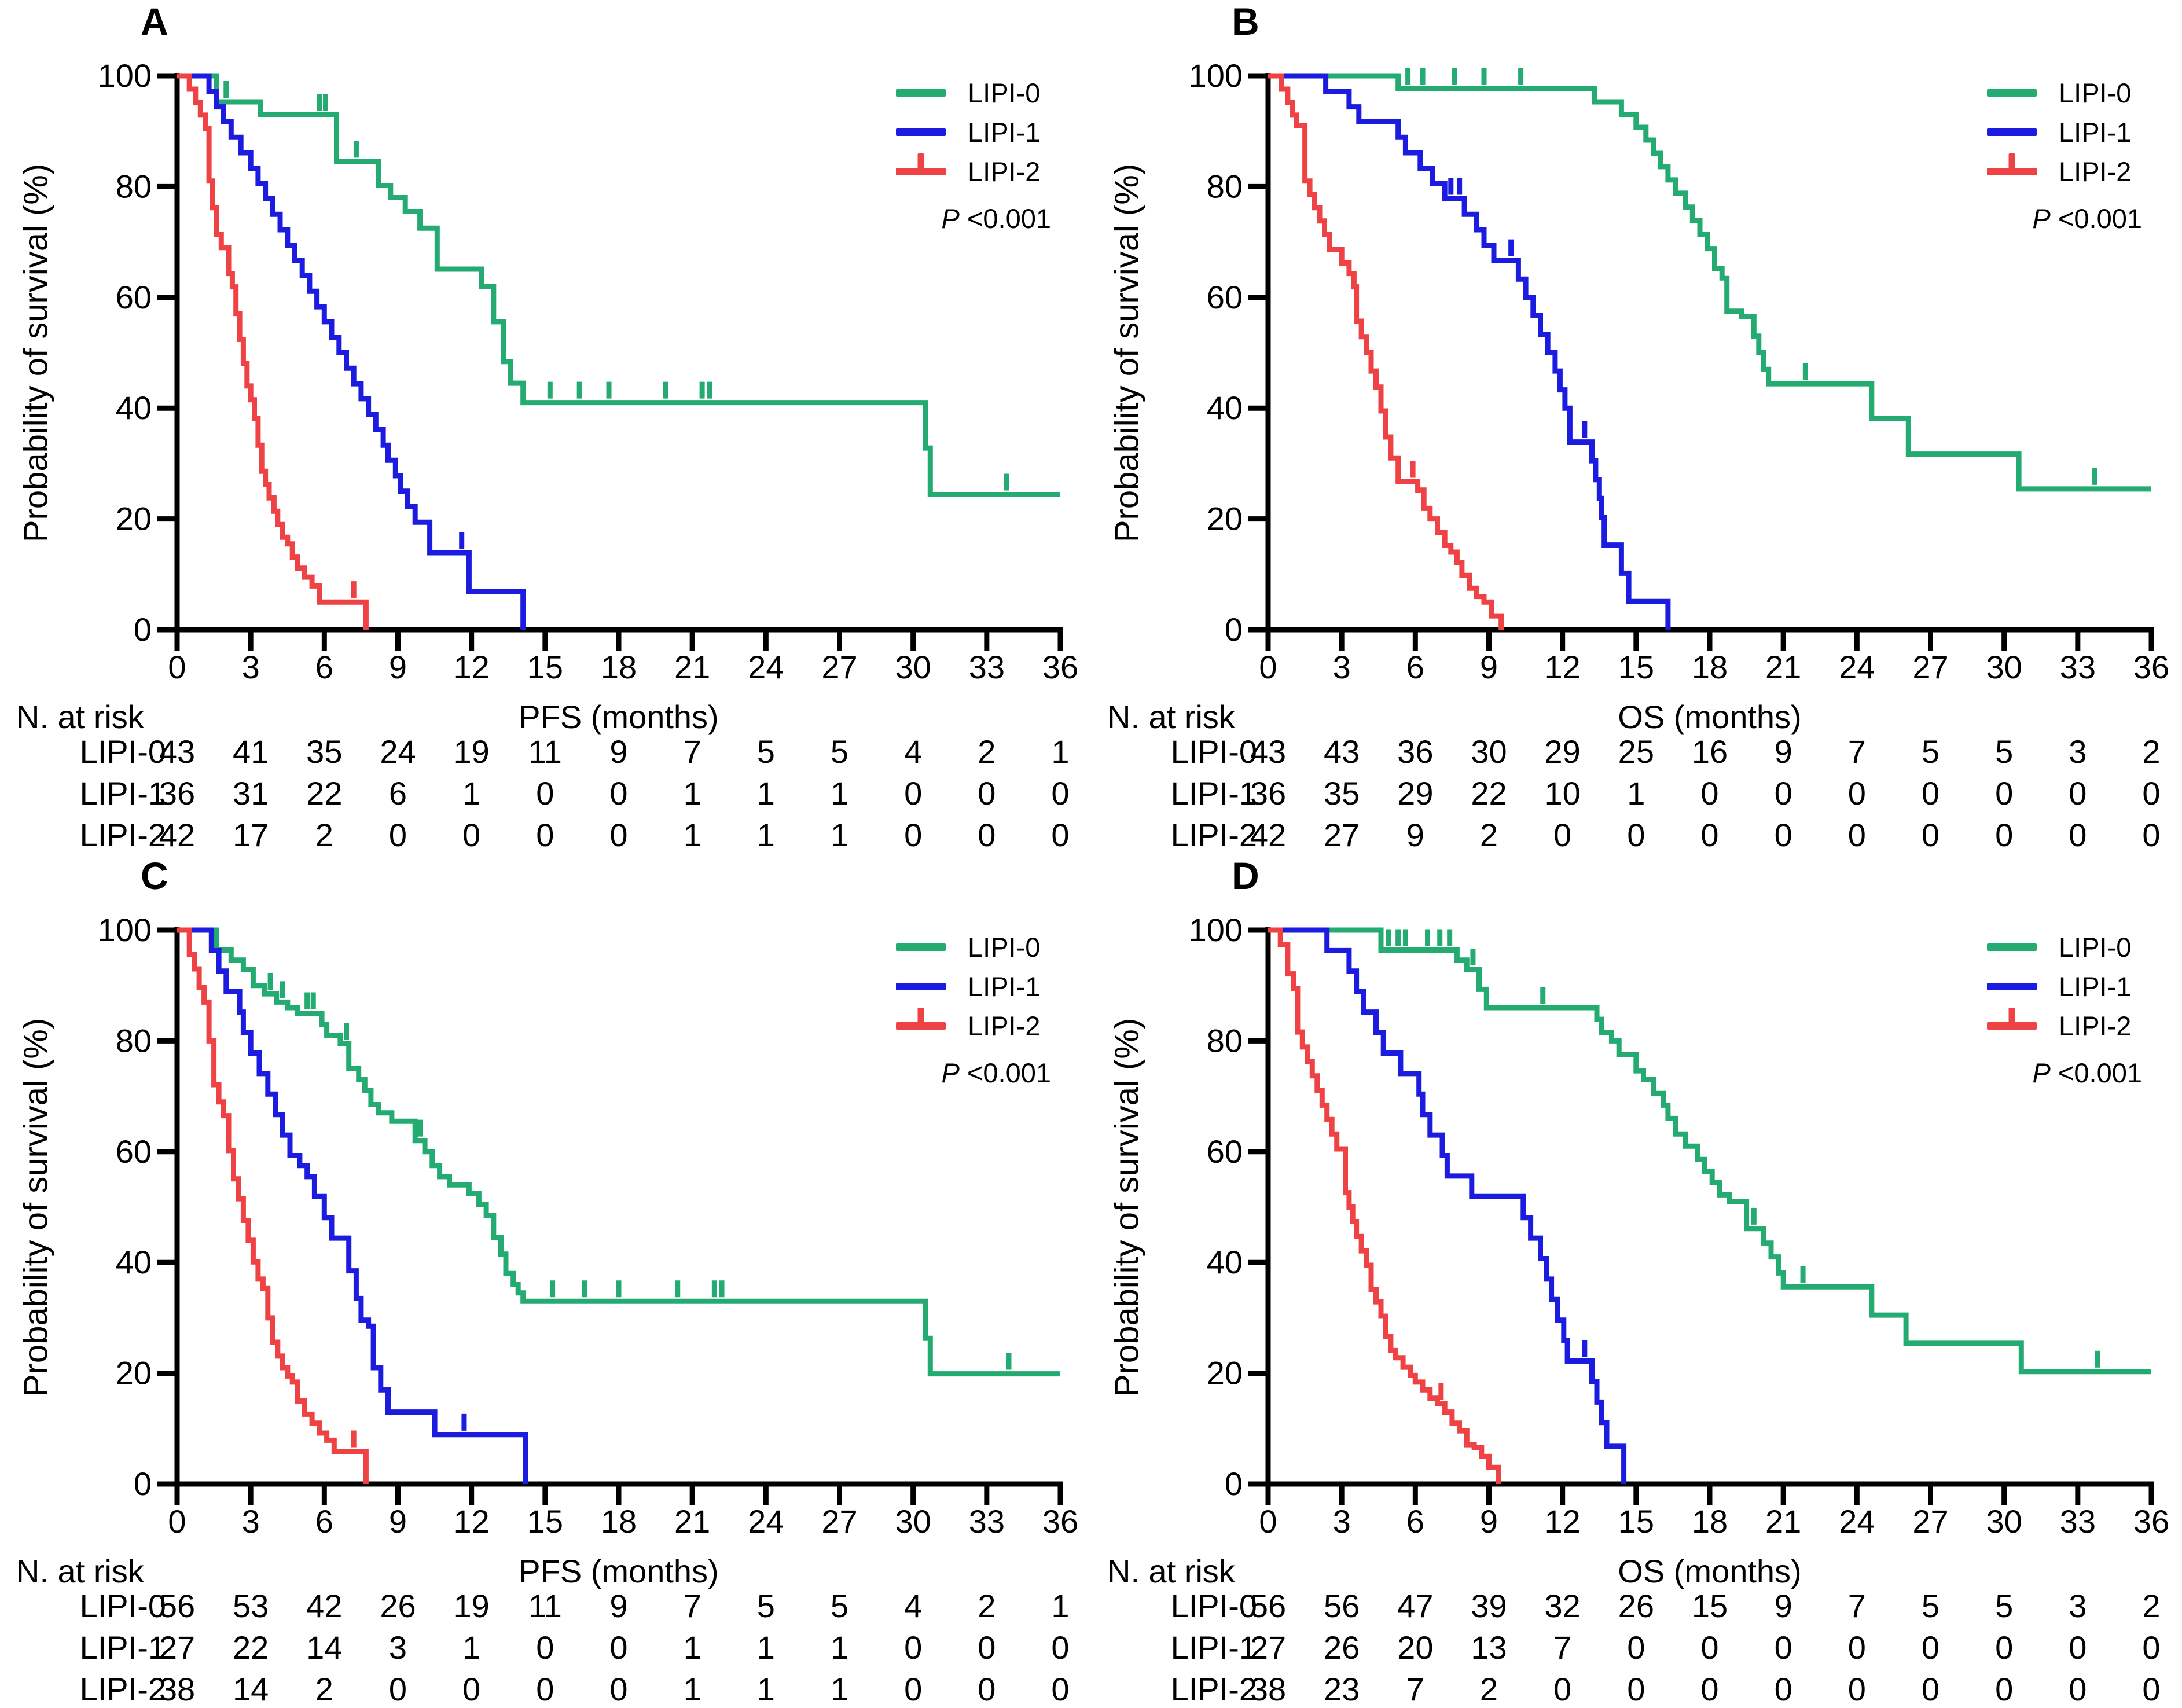 The height and width of the screenshot is (1708, 2182). Describe the element at coordinates (987, 667) in the screenshot. I see `x-tick-label: 33` at that location.